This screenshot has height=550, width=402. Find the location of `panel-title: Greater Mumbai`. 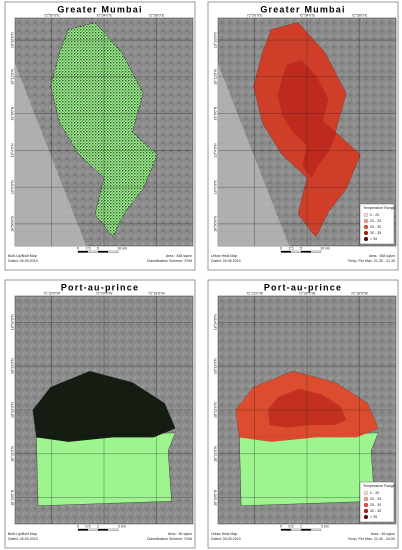

panel-title: Greater Mumbai is located at coordinates (99, 9).